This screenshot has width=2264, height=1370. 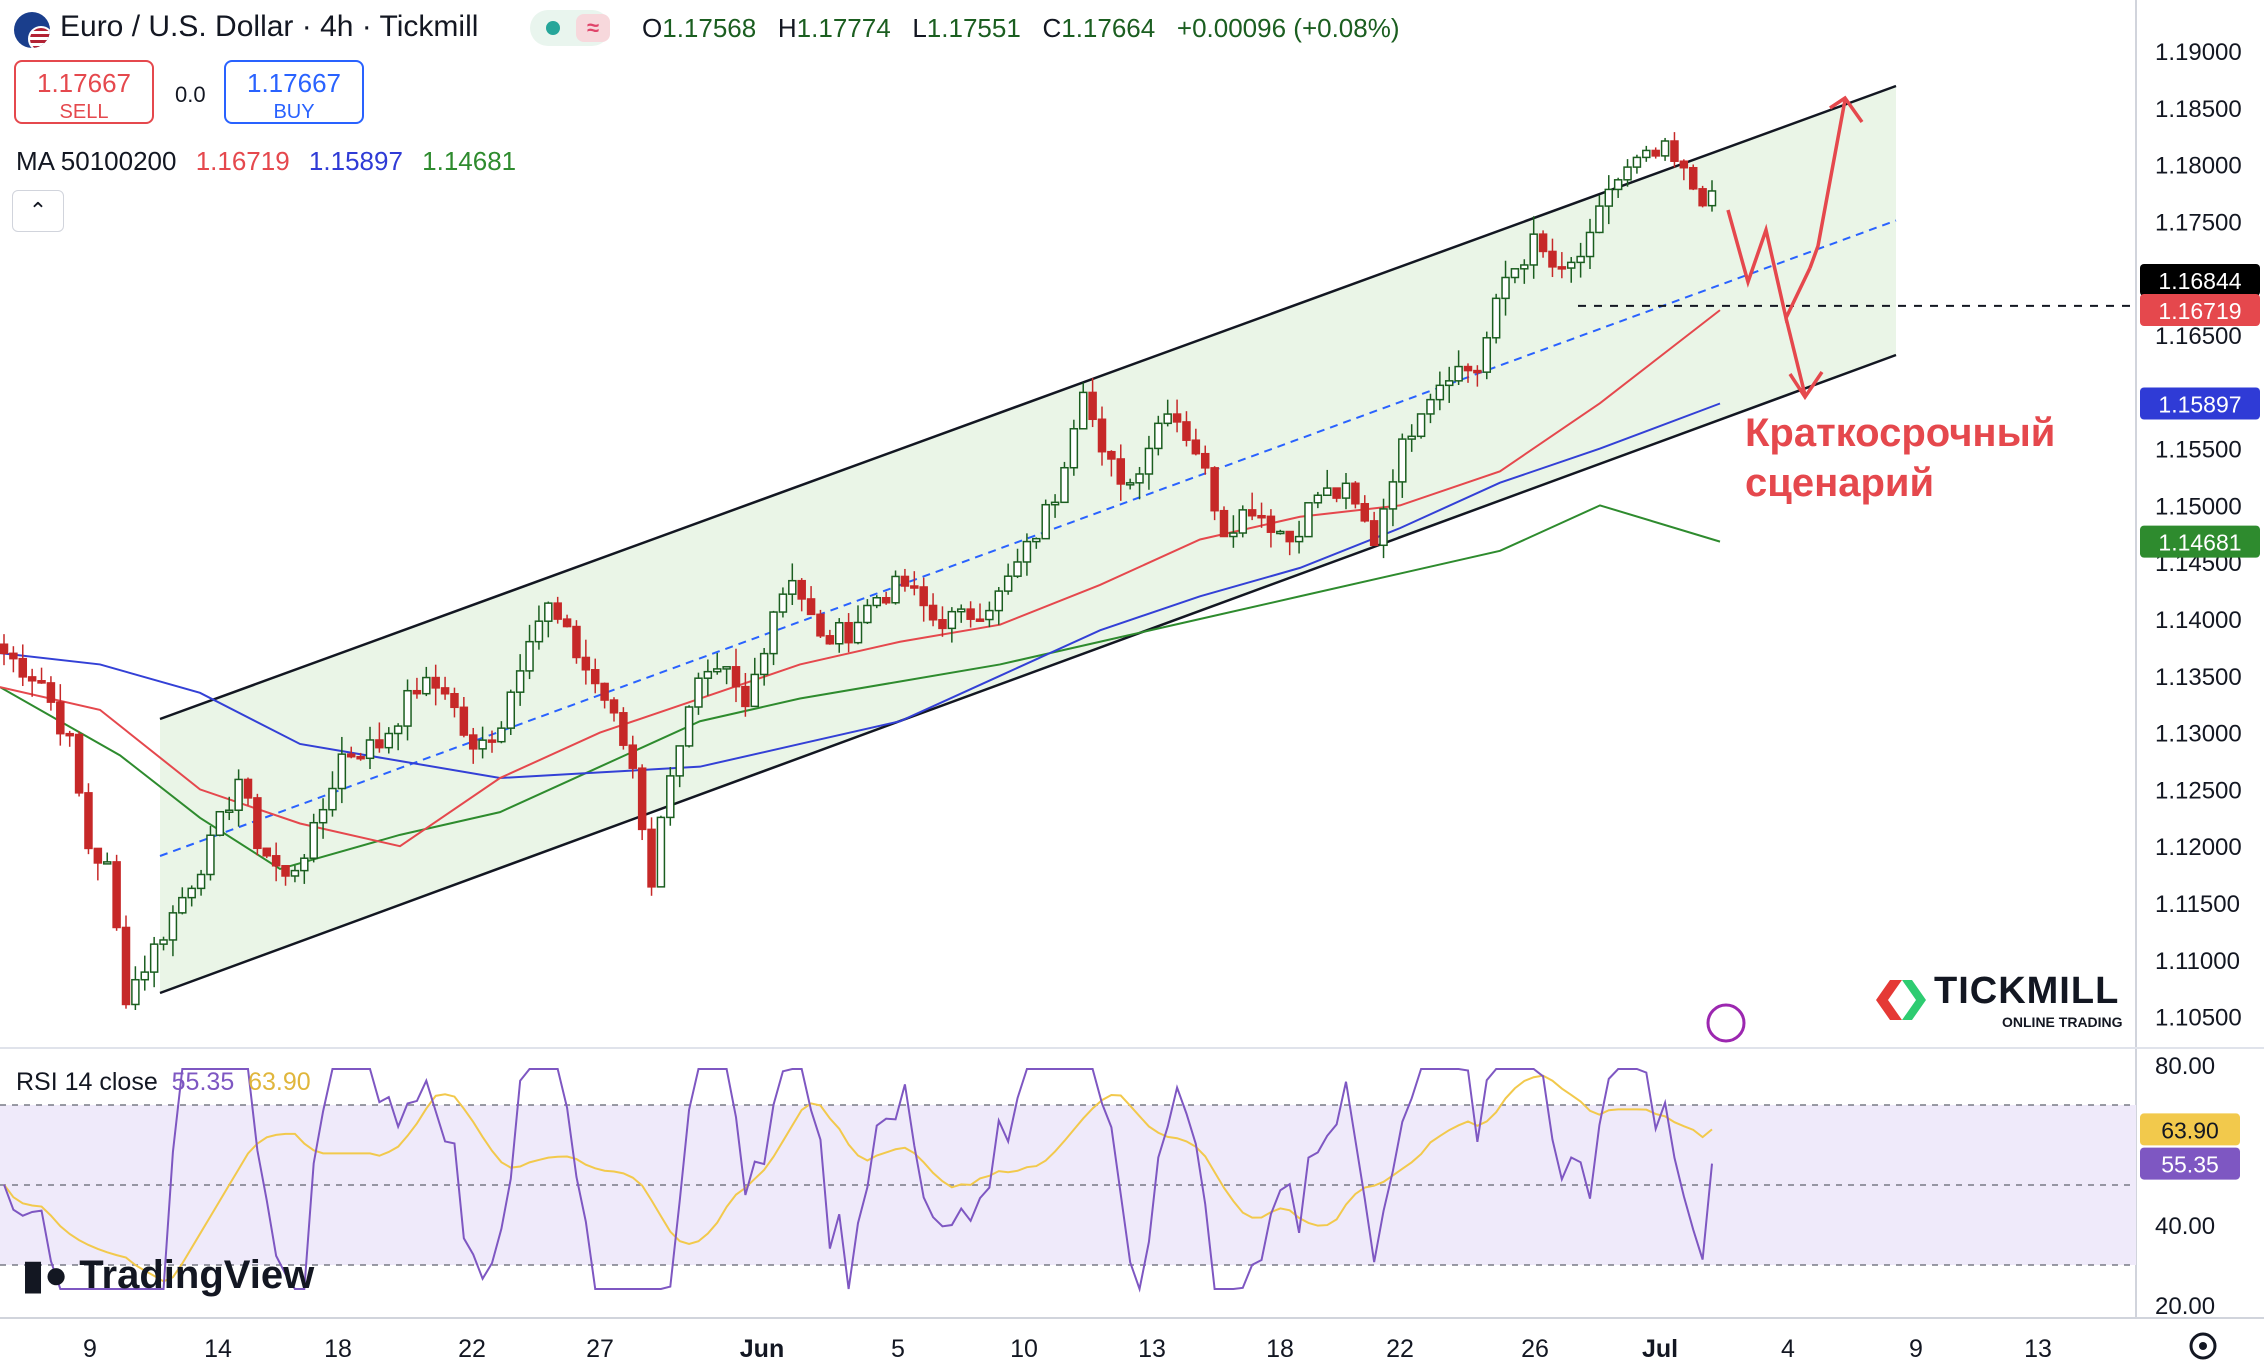 What do you see at coordinates (96, 161) in the screenshot?
I see `ma-legend-label: MA 50100200` at bounding box center [96, 161].